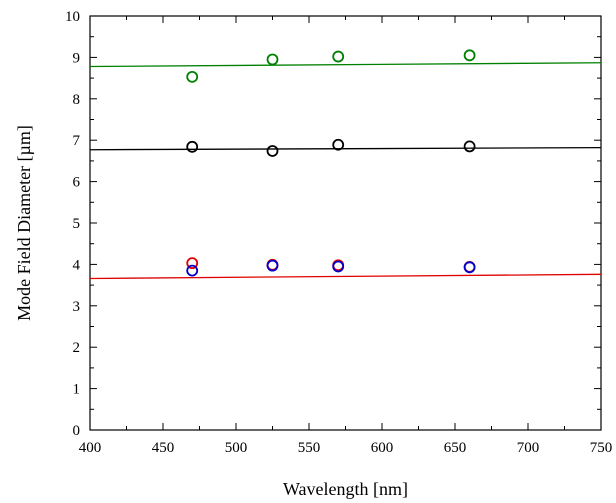  I want to click on y-tick-label: 10, so click(72, 17).